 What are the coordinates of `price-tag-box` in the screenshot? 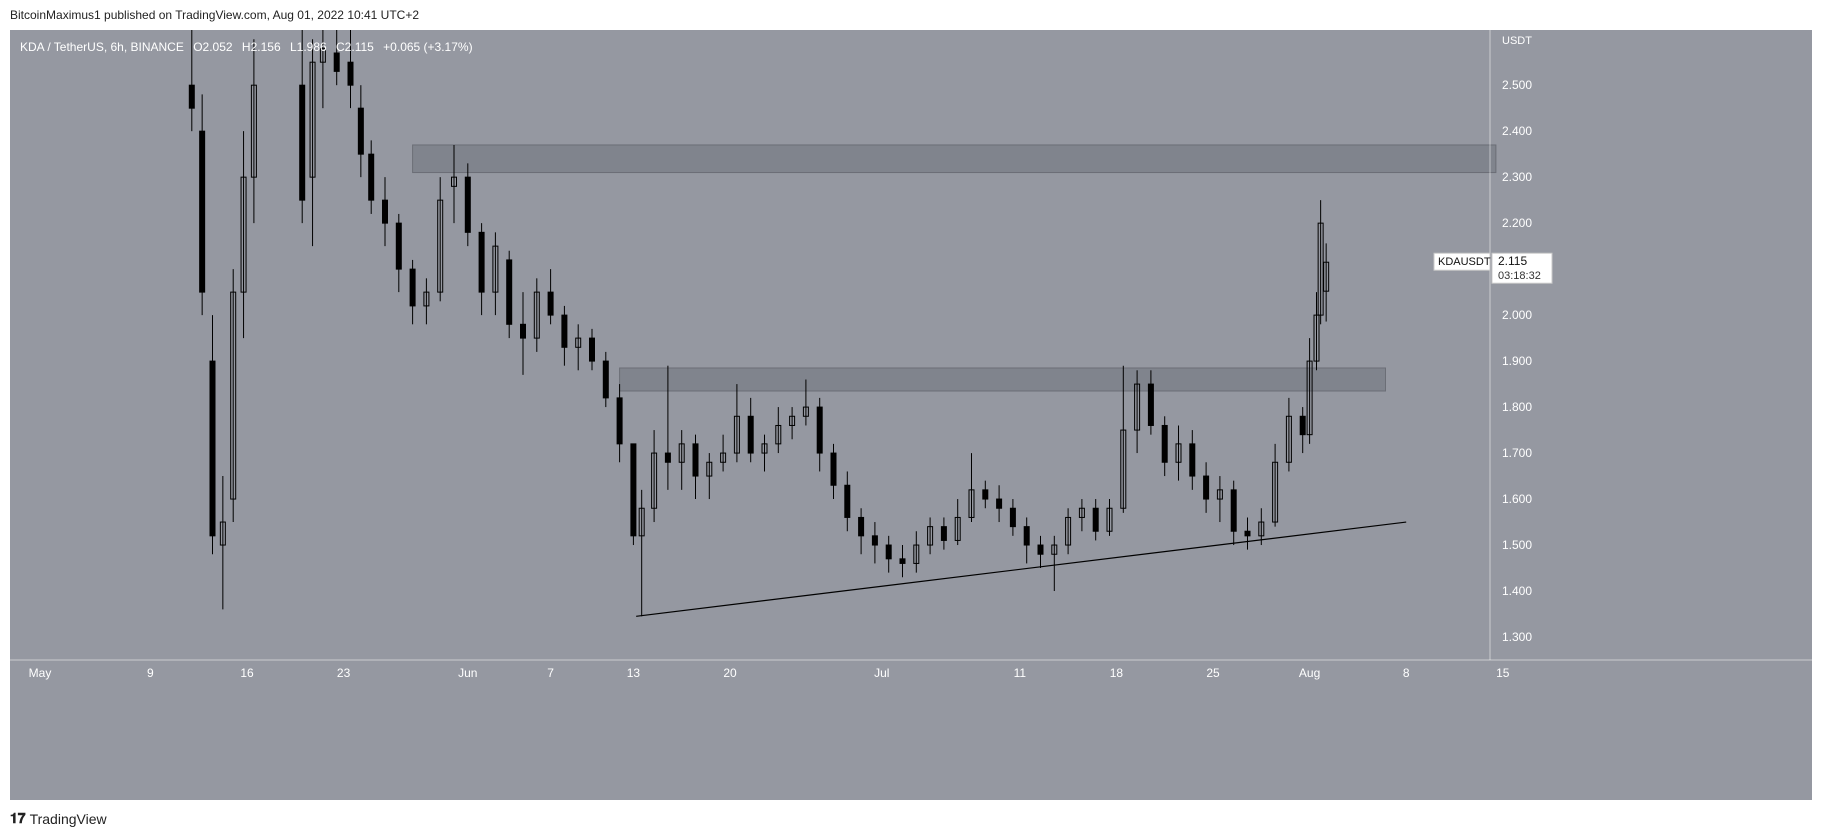 It's located at (1522, 268).